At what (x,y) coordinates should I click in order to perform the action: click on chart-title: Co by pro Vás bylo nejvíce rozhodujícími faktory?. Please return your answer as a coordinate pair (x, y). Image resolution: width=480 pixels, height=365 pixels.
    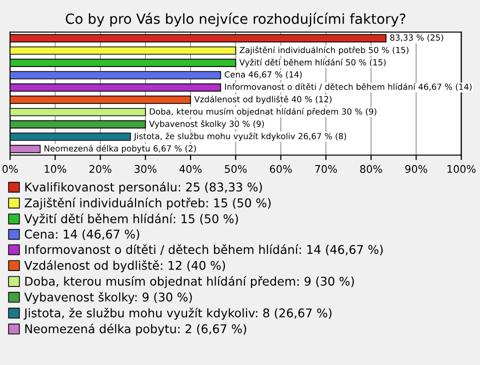
    Looking at the image, I should click on (236, 19).